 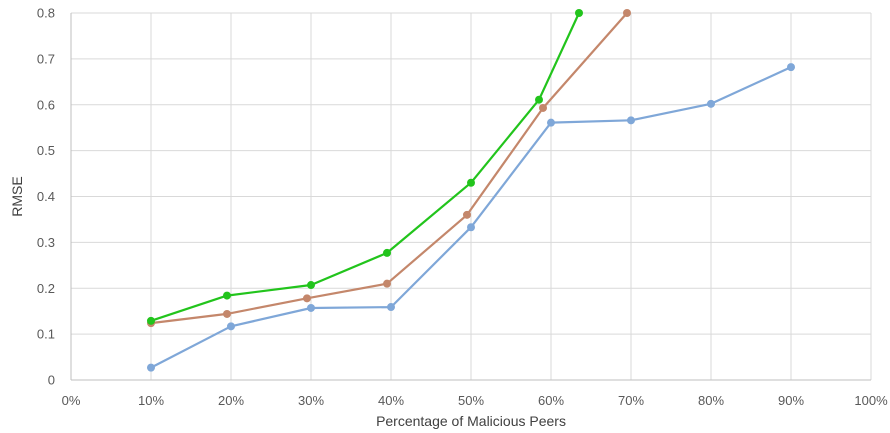 What do you see at coordinates (471, 400) in the screenshot?
I see `x-tick-label: 50%` at bounding box center [471, 400].